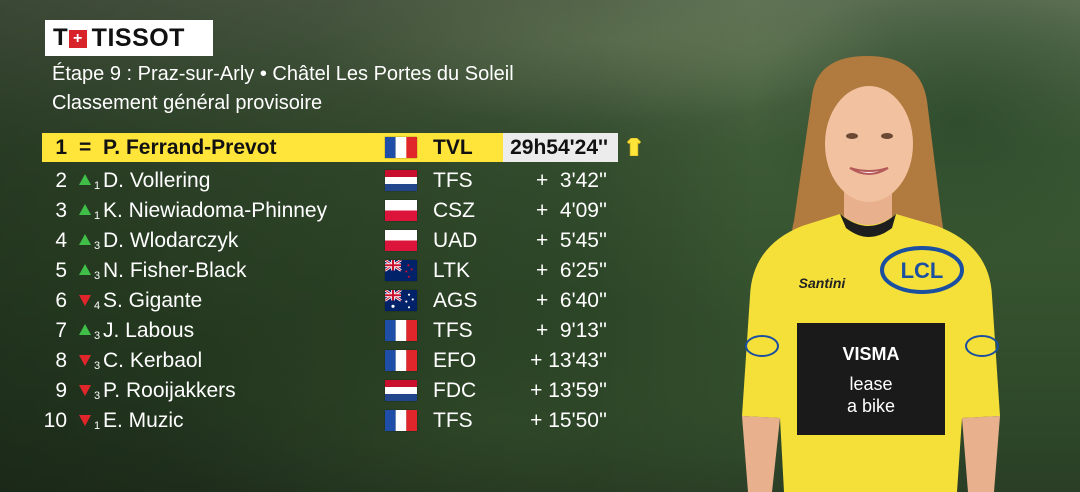  Describe the element at coordinates (329, 270) in the screenshot. I see `standings-row: 5 3 N. Fisher-Black LTK + 6'25''` at that location.